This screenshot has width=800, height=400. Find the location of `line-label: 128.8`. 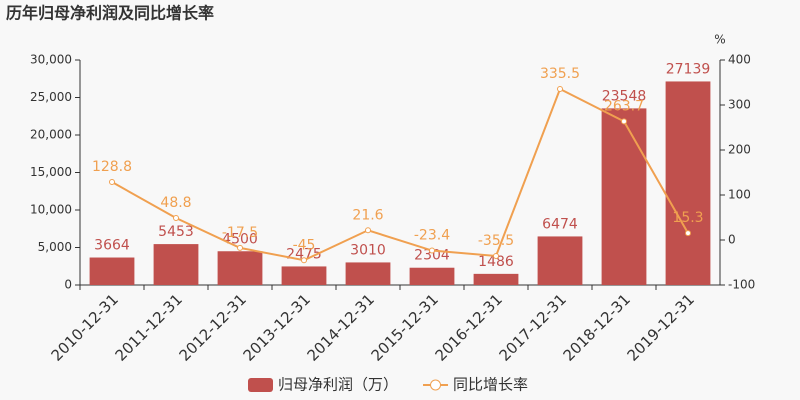

line-label: 128.8 is located at coordinates (112, 167).